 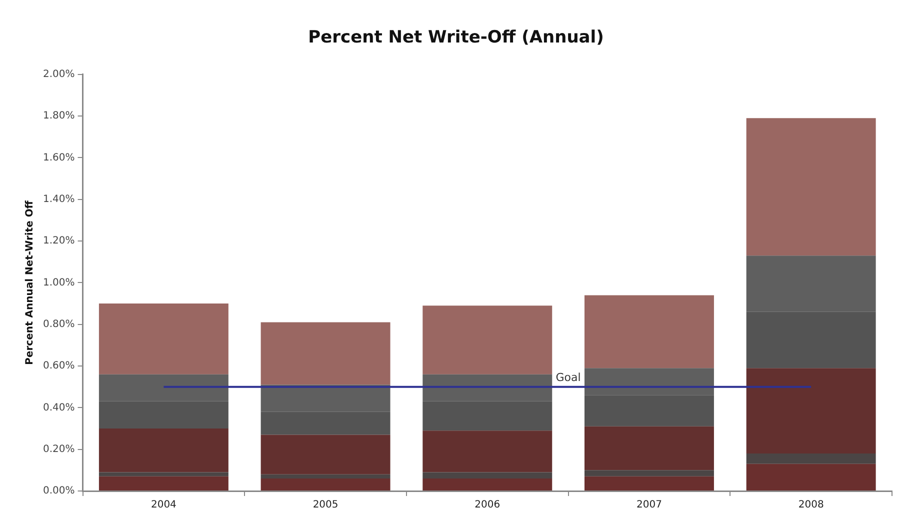 What do you see at coordinates (58, 158) in the screenshot?
I see `y-tick-label: 1.60%` at bounding box center [58, 158].